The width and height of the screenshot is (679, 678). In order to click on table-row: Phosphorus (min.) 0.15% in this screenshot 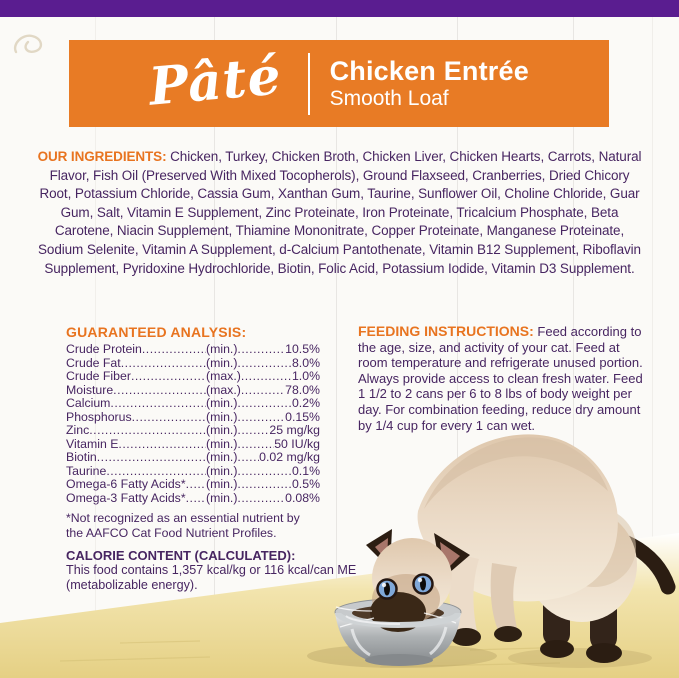, I will do `click(193, 417)`.